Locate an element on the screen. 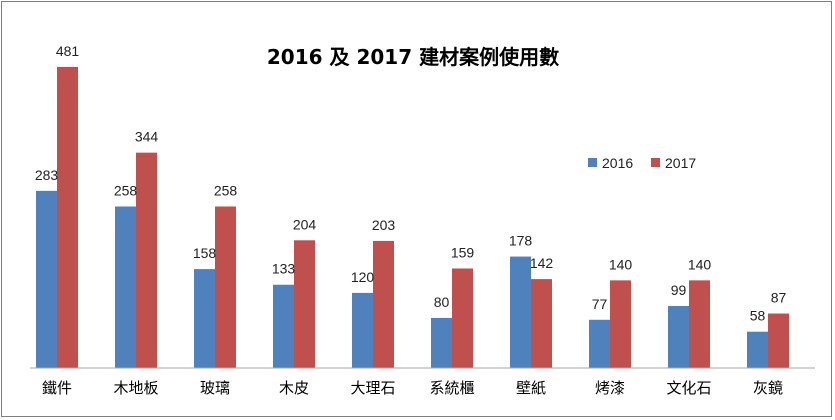 The image size is (835, 420). value-label-2017-2: 344 is located at coordinates (147, 137).